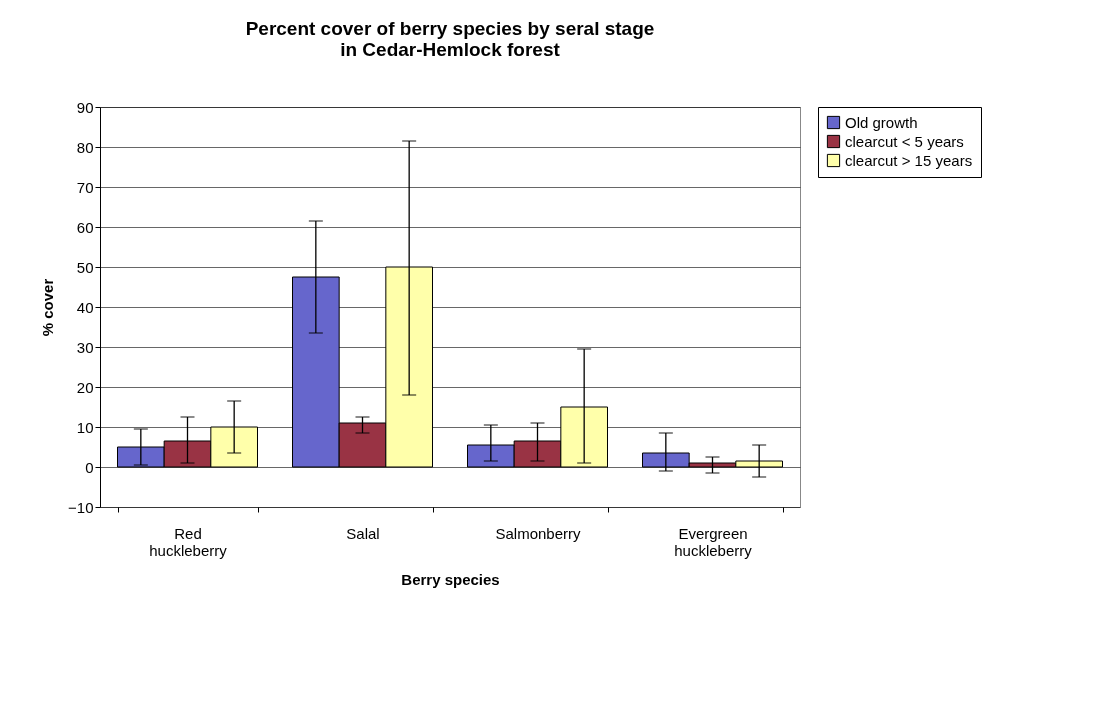 The width and height of the screenshot is (1118, 728). What do you see at coordinates (85, 187) in the screenshot?
I see `y-tick-label: 70` at bounding box center [85, 187].